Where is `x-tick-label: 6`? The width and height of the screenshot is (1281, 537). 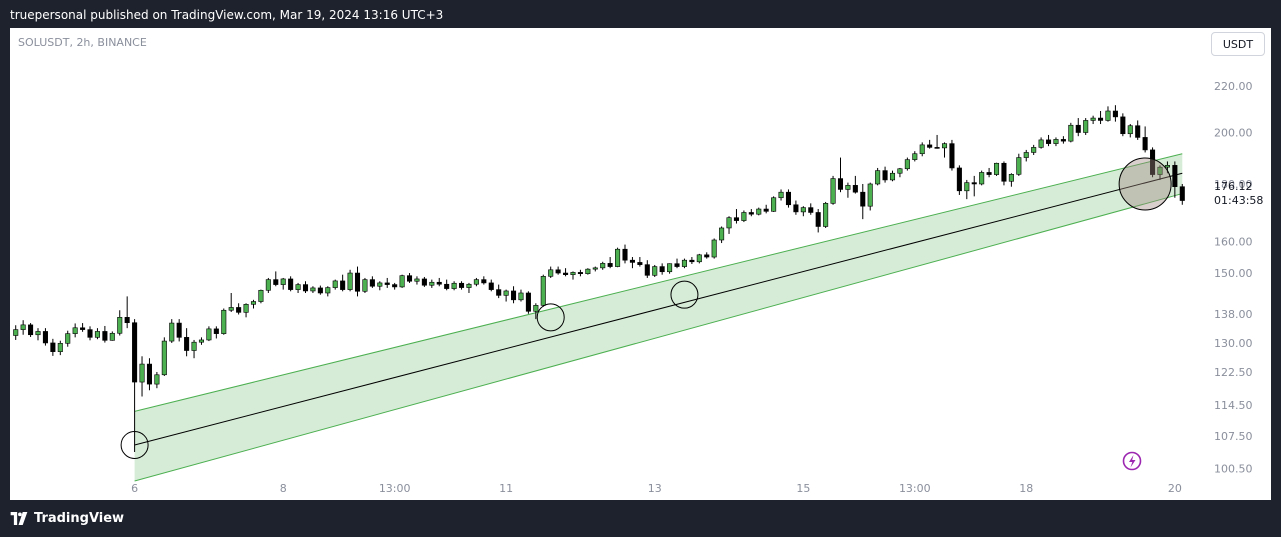
x-tick-label: 6 is located at coordinates (134, 488).